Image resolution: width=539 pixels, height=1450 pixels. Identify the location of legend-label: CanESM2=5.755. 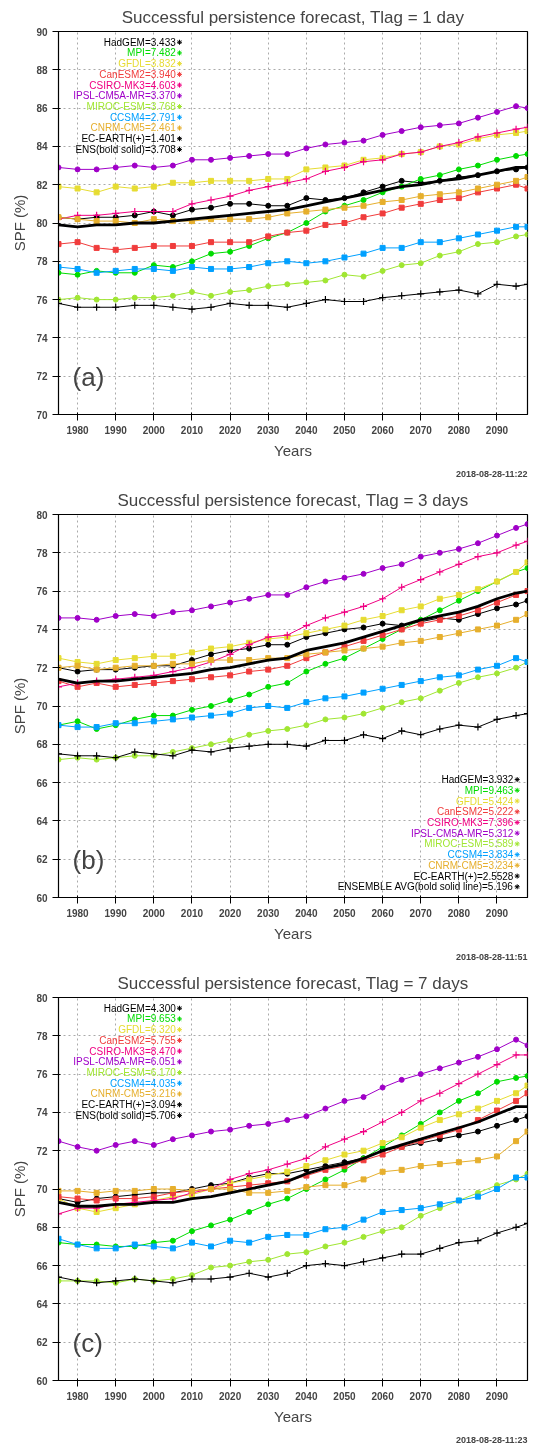
(138, 1040).